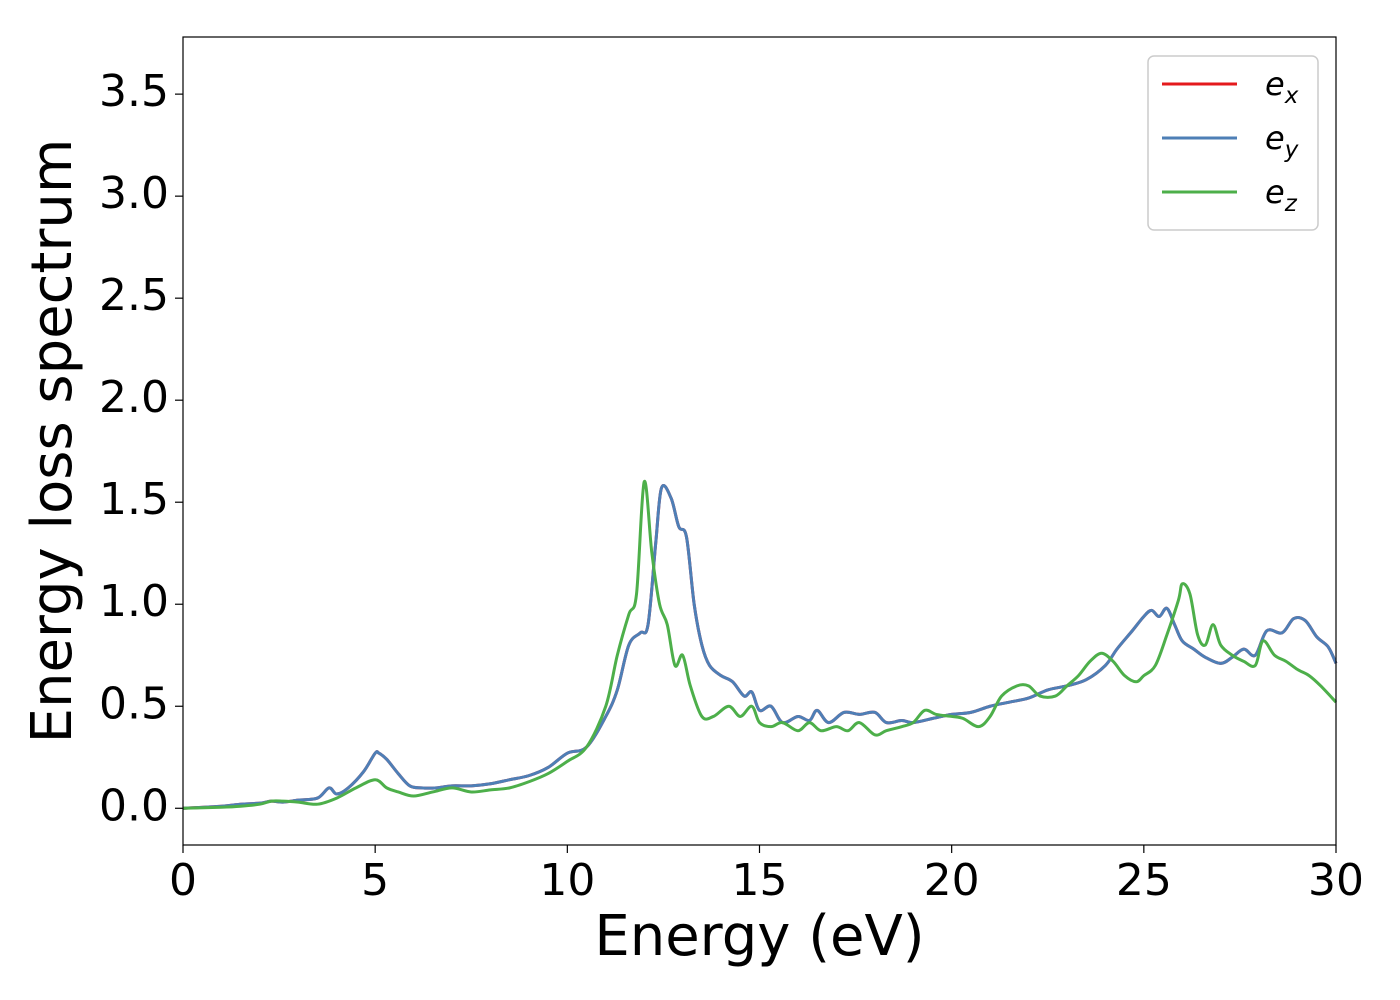 The width and height of the screenshot is (1400, 1000). What do you see at coordinates (760, 880) in the screenshot?
I see `x-tick-label: 15` at bounding box center [760, 880].